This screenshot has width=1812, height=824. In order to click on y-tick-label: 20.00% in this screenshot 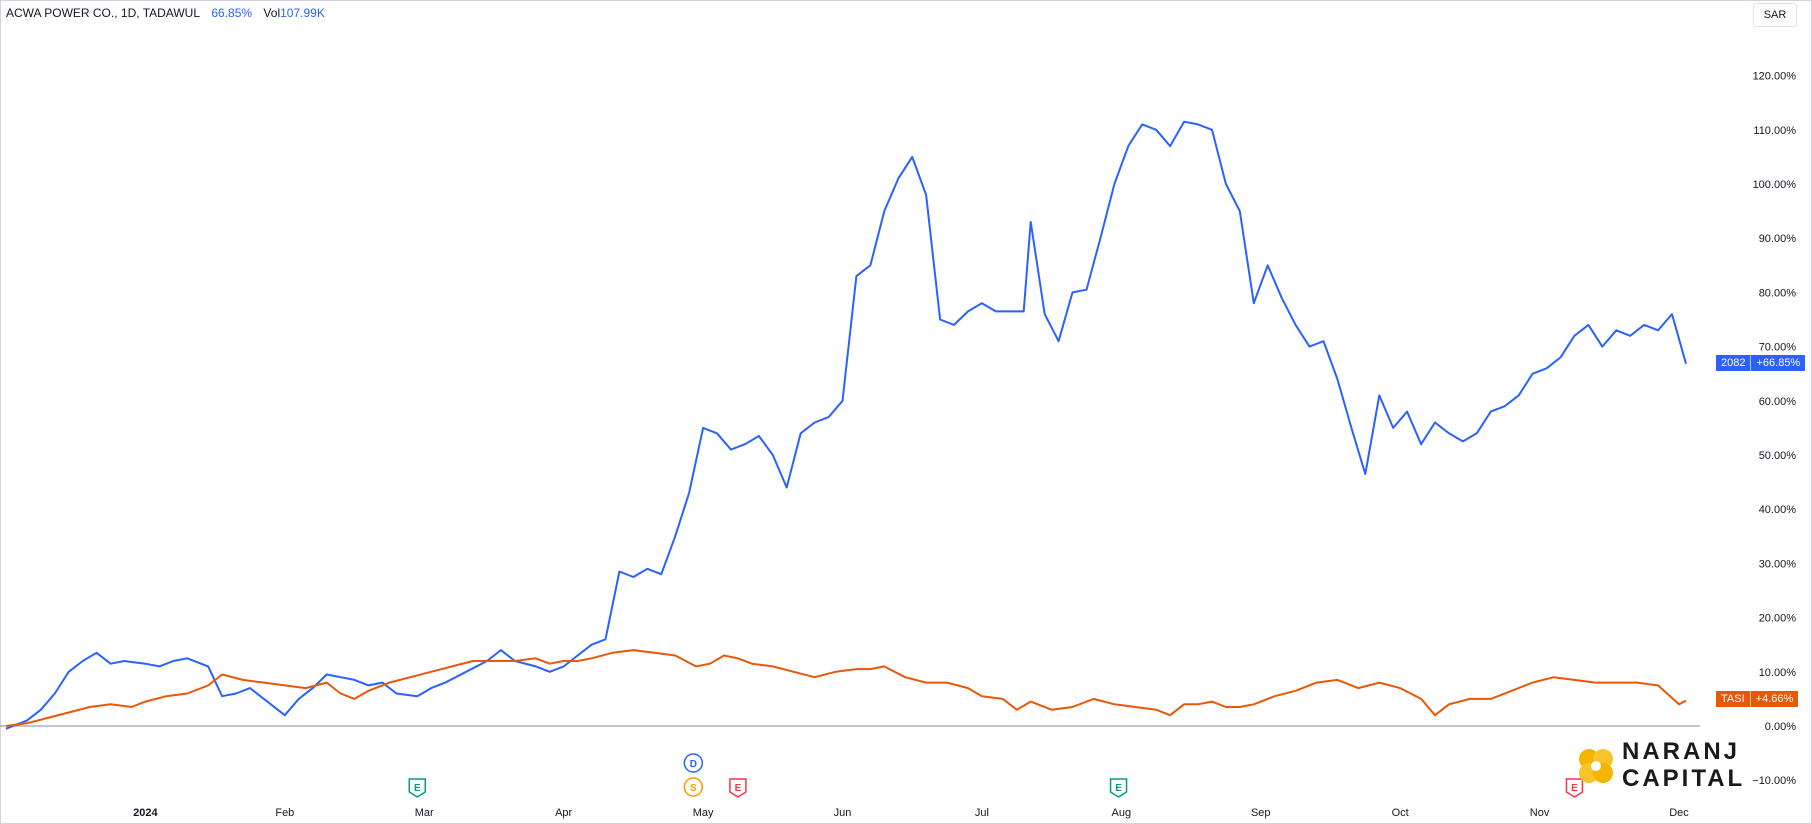, I will do `click(1778, 619)`.